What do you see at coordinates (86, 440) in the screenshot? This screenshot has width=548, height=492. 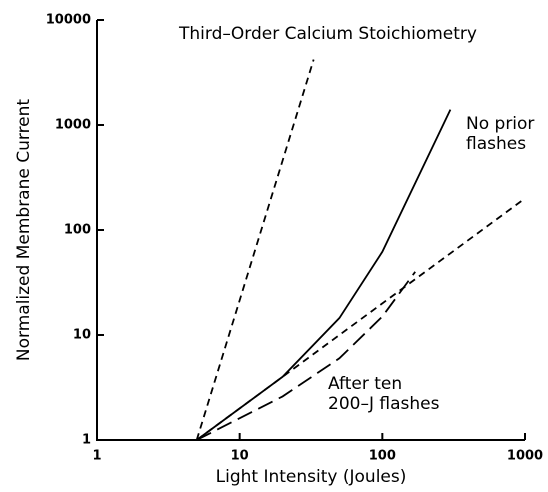 I see `y-tick-label: 1` at bounding box center [86, 440].